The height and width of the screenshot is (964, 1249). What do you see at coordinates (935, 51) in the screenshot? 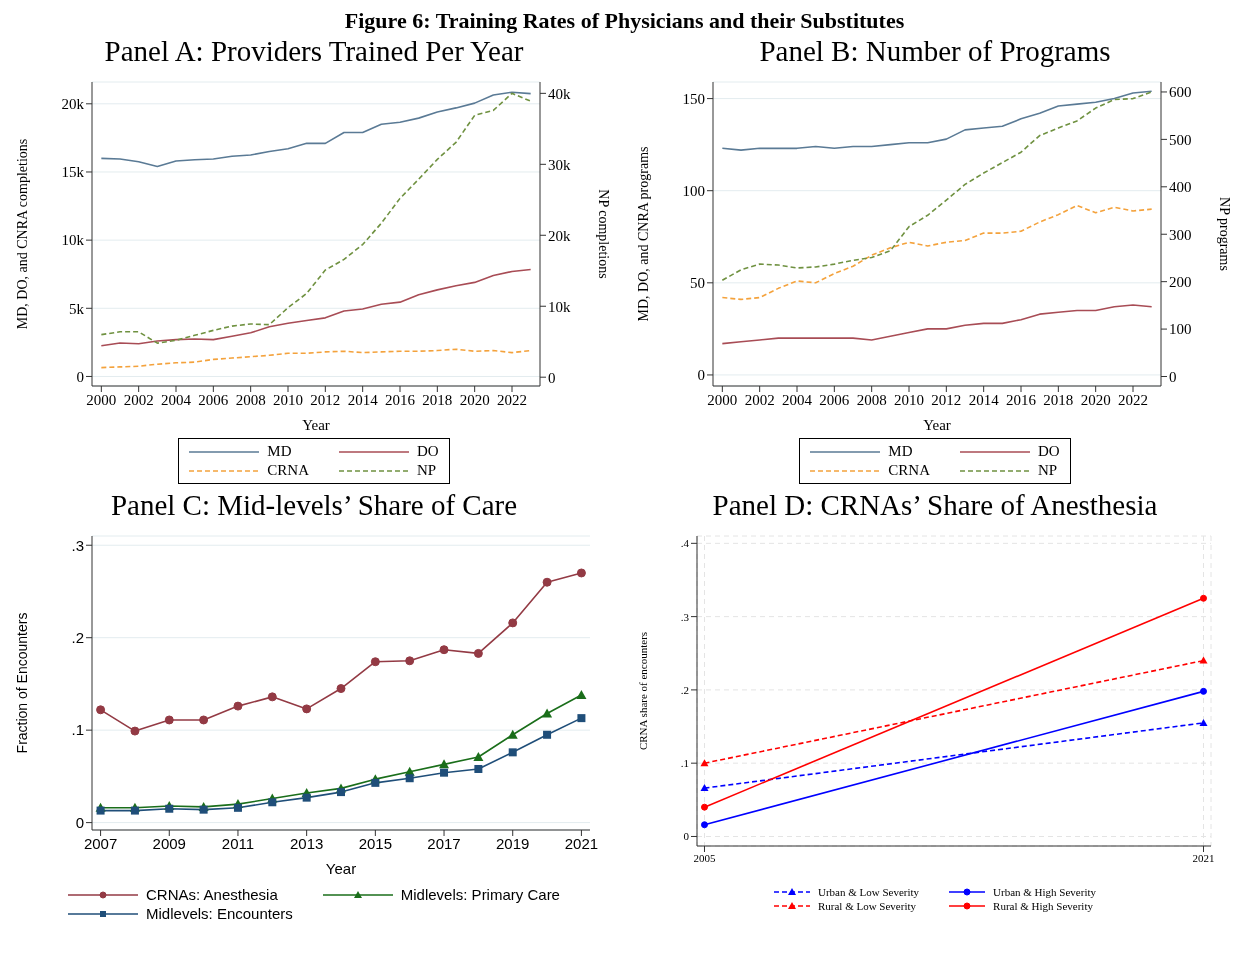
I see `chart-title: Panel B: Number of Programs` at bounding box center [935, 51].